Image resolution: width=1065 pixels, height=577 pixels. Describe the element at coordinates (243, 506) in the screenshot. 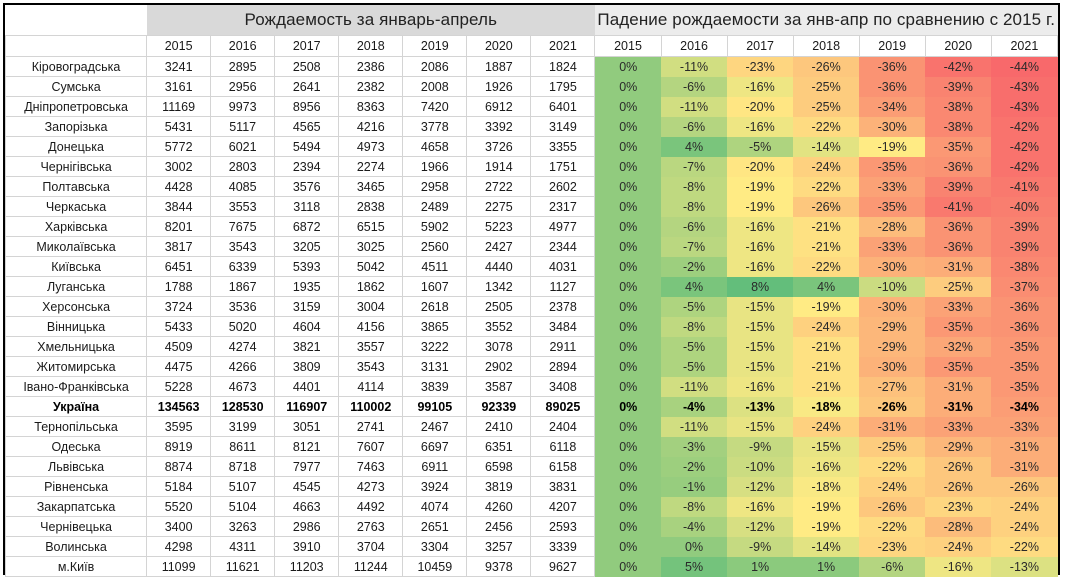

I see `births-cell: 5104` at that location.